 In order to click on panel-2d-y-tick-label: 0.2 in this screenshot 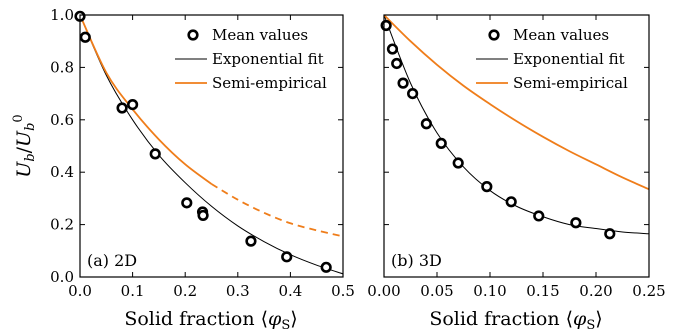, I will do `click(62, 225)`.